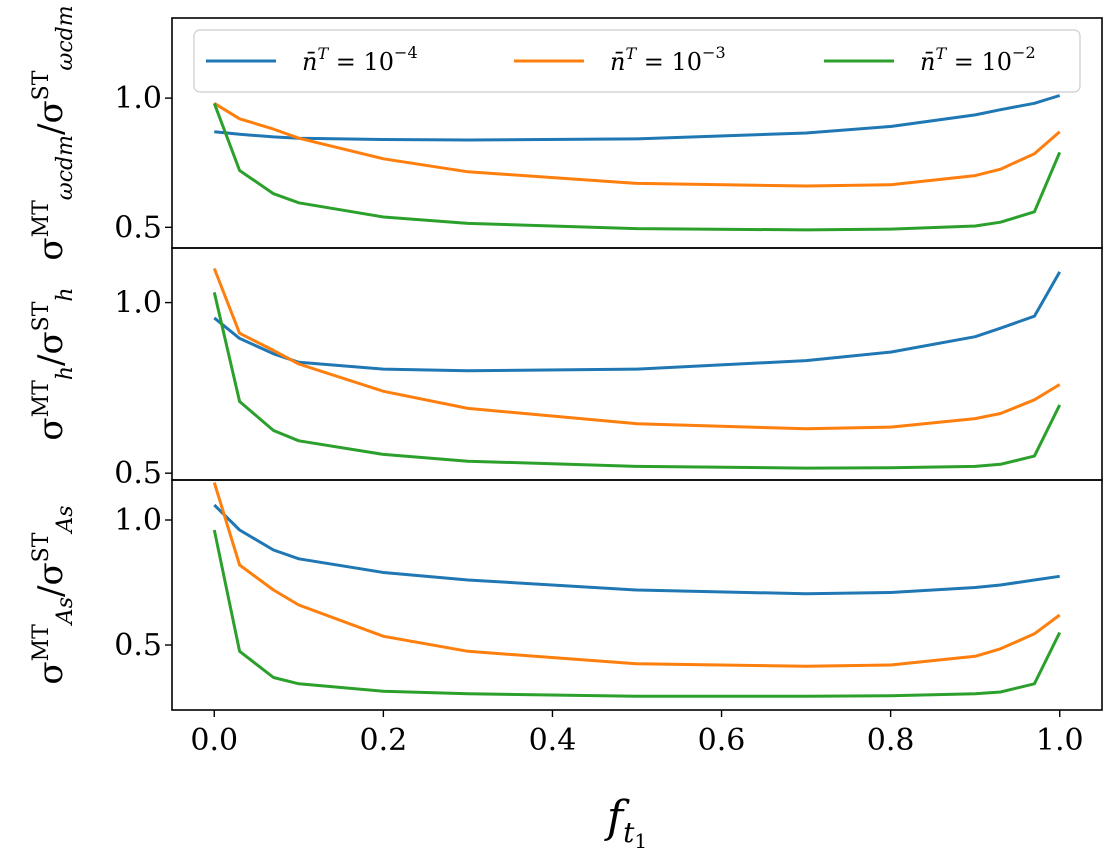 This screenshot has height=860, width=1120. I want to click on legend-label-3: n̄T = 10−2, so click(978, 59).